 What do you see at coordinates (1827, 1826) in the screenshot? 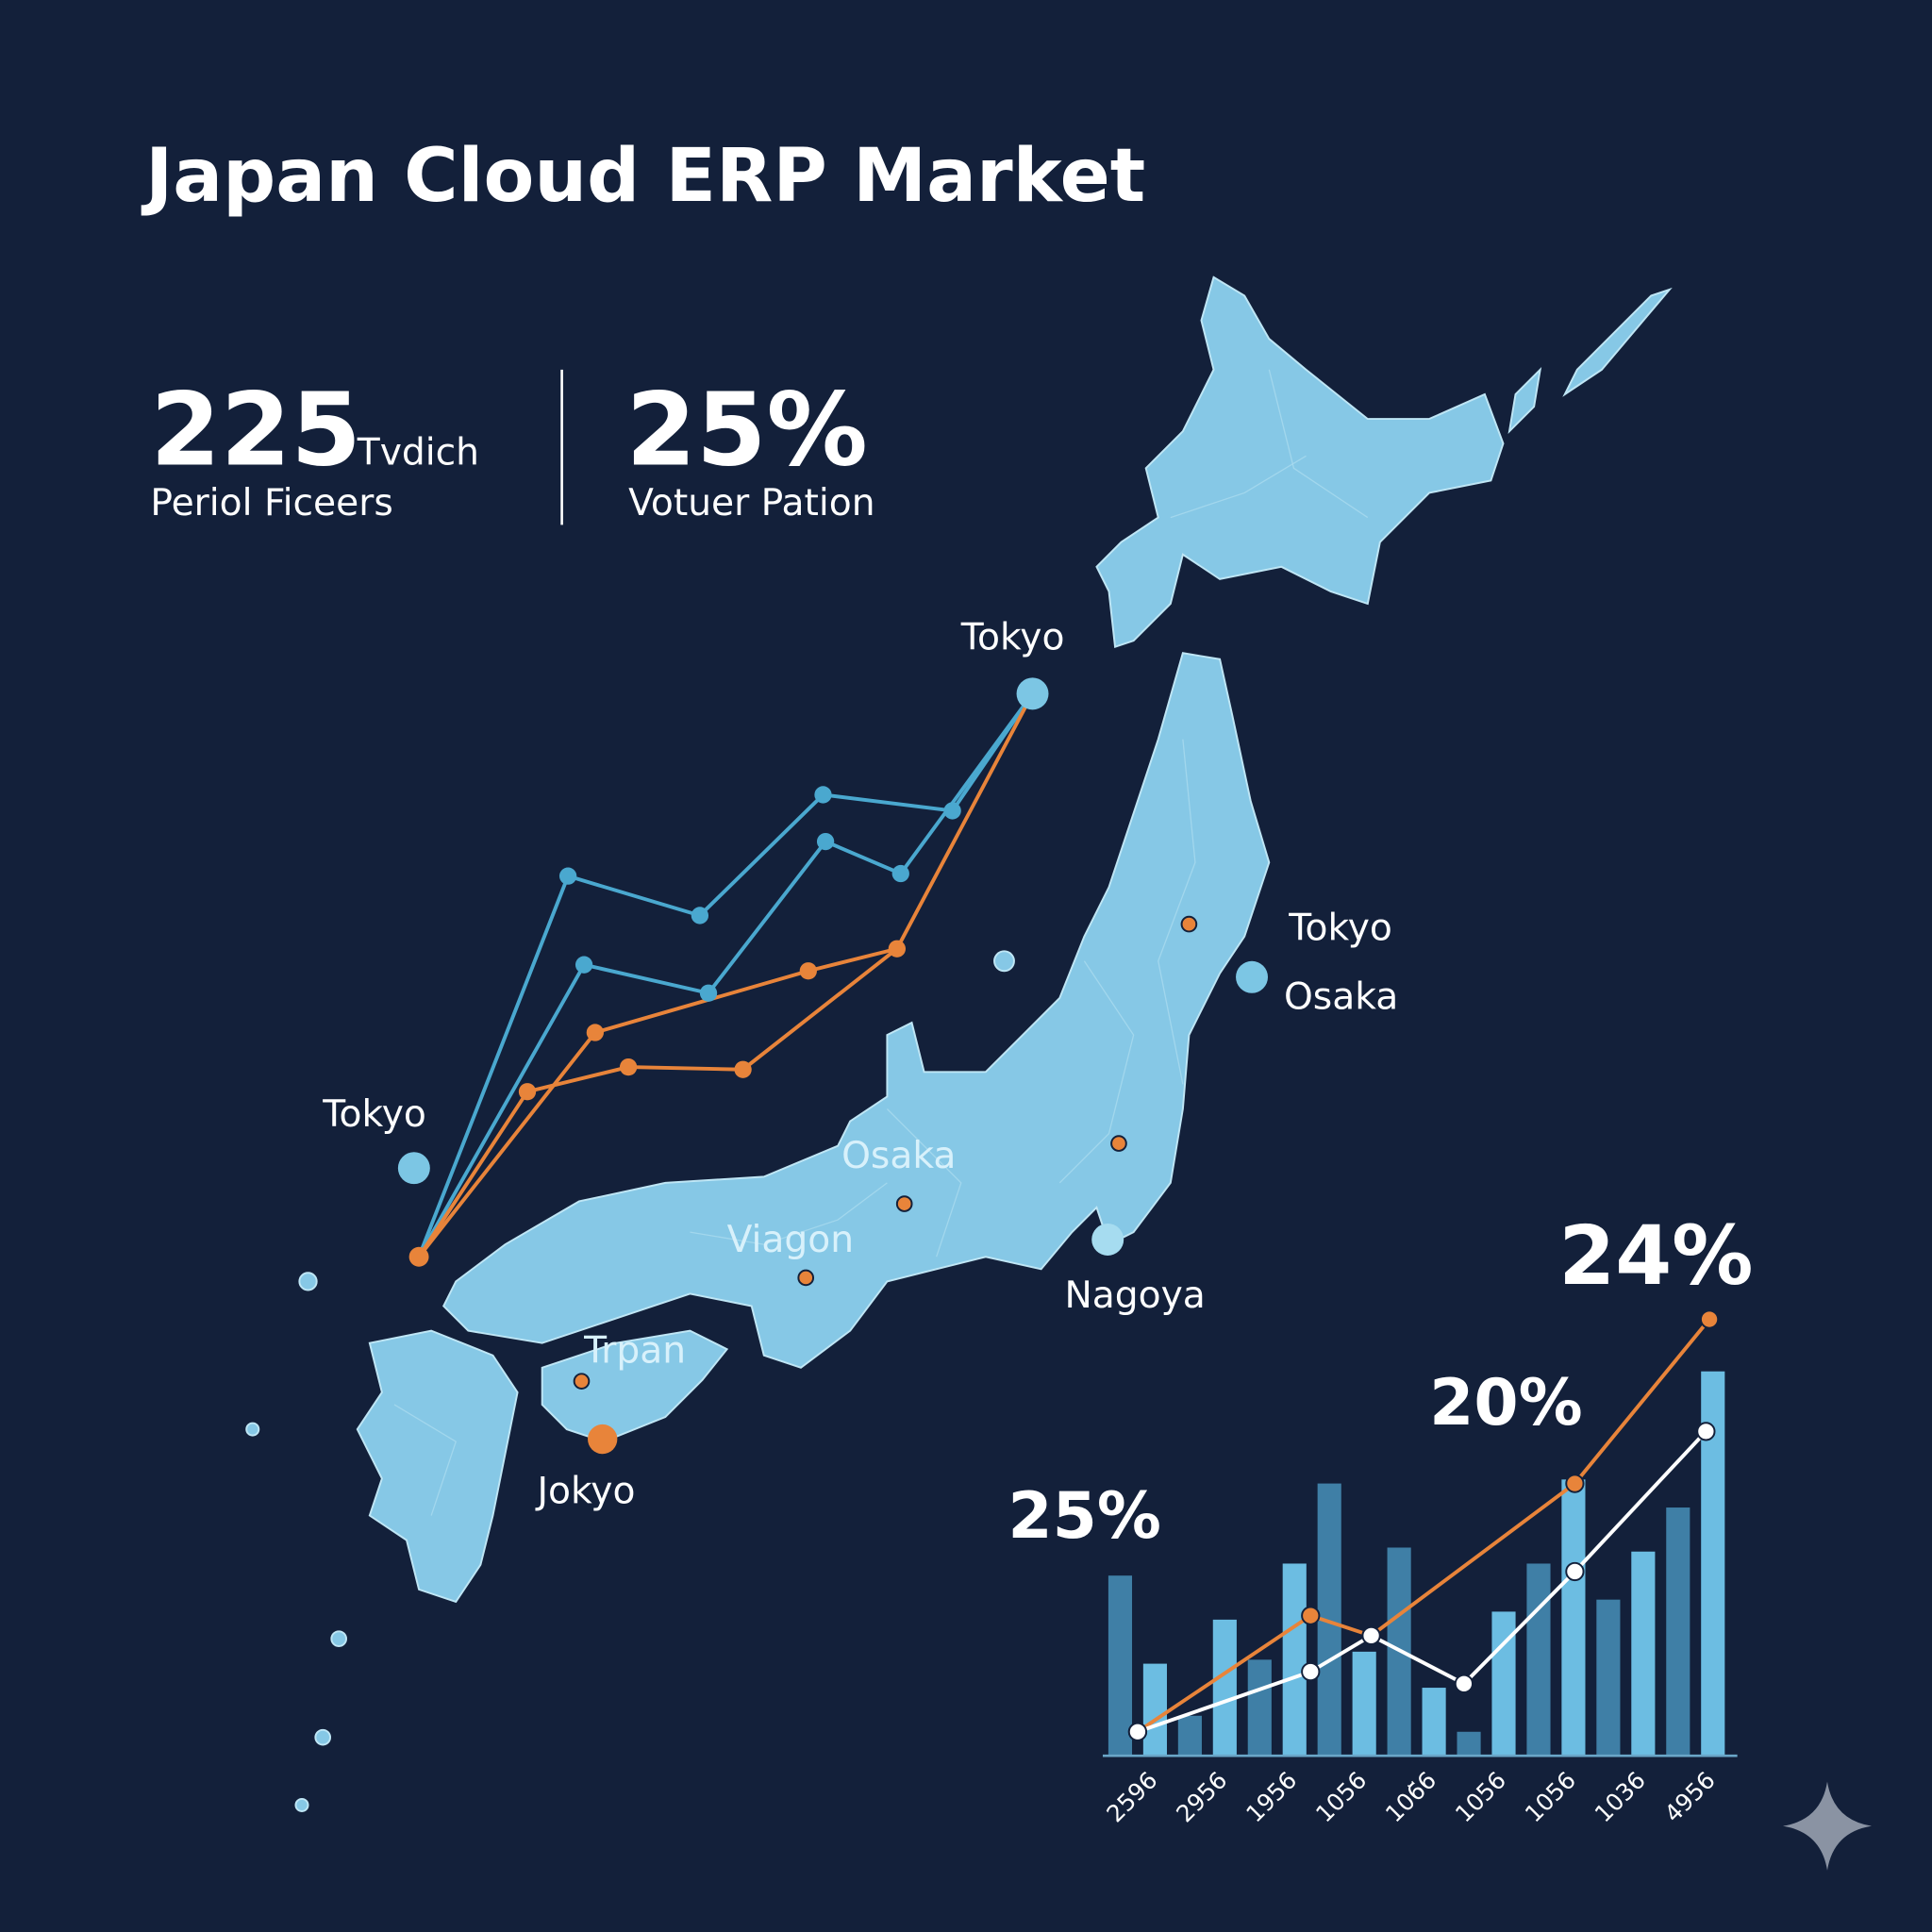
I see `sparkle-icon` at bounding box center [1827, 1826].